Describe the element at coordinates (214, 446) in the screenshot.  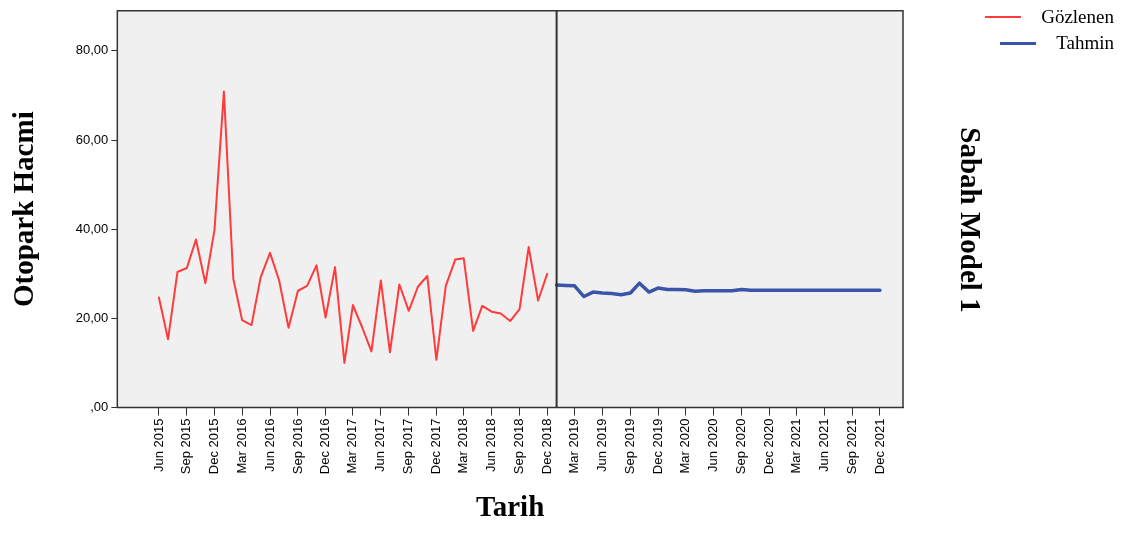
I see `x-tick-label: Dec 2015` at that location.